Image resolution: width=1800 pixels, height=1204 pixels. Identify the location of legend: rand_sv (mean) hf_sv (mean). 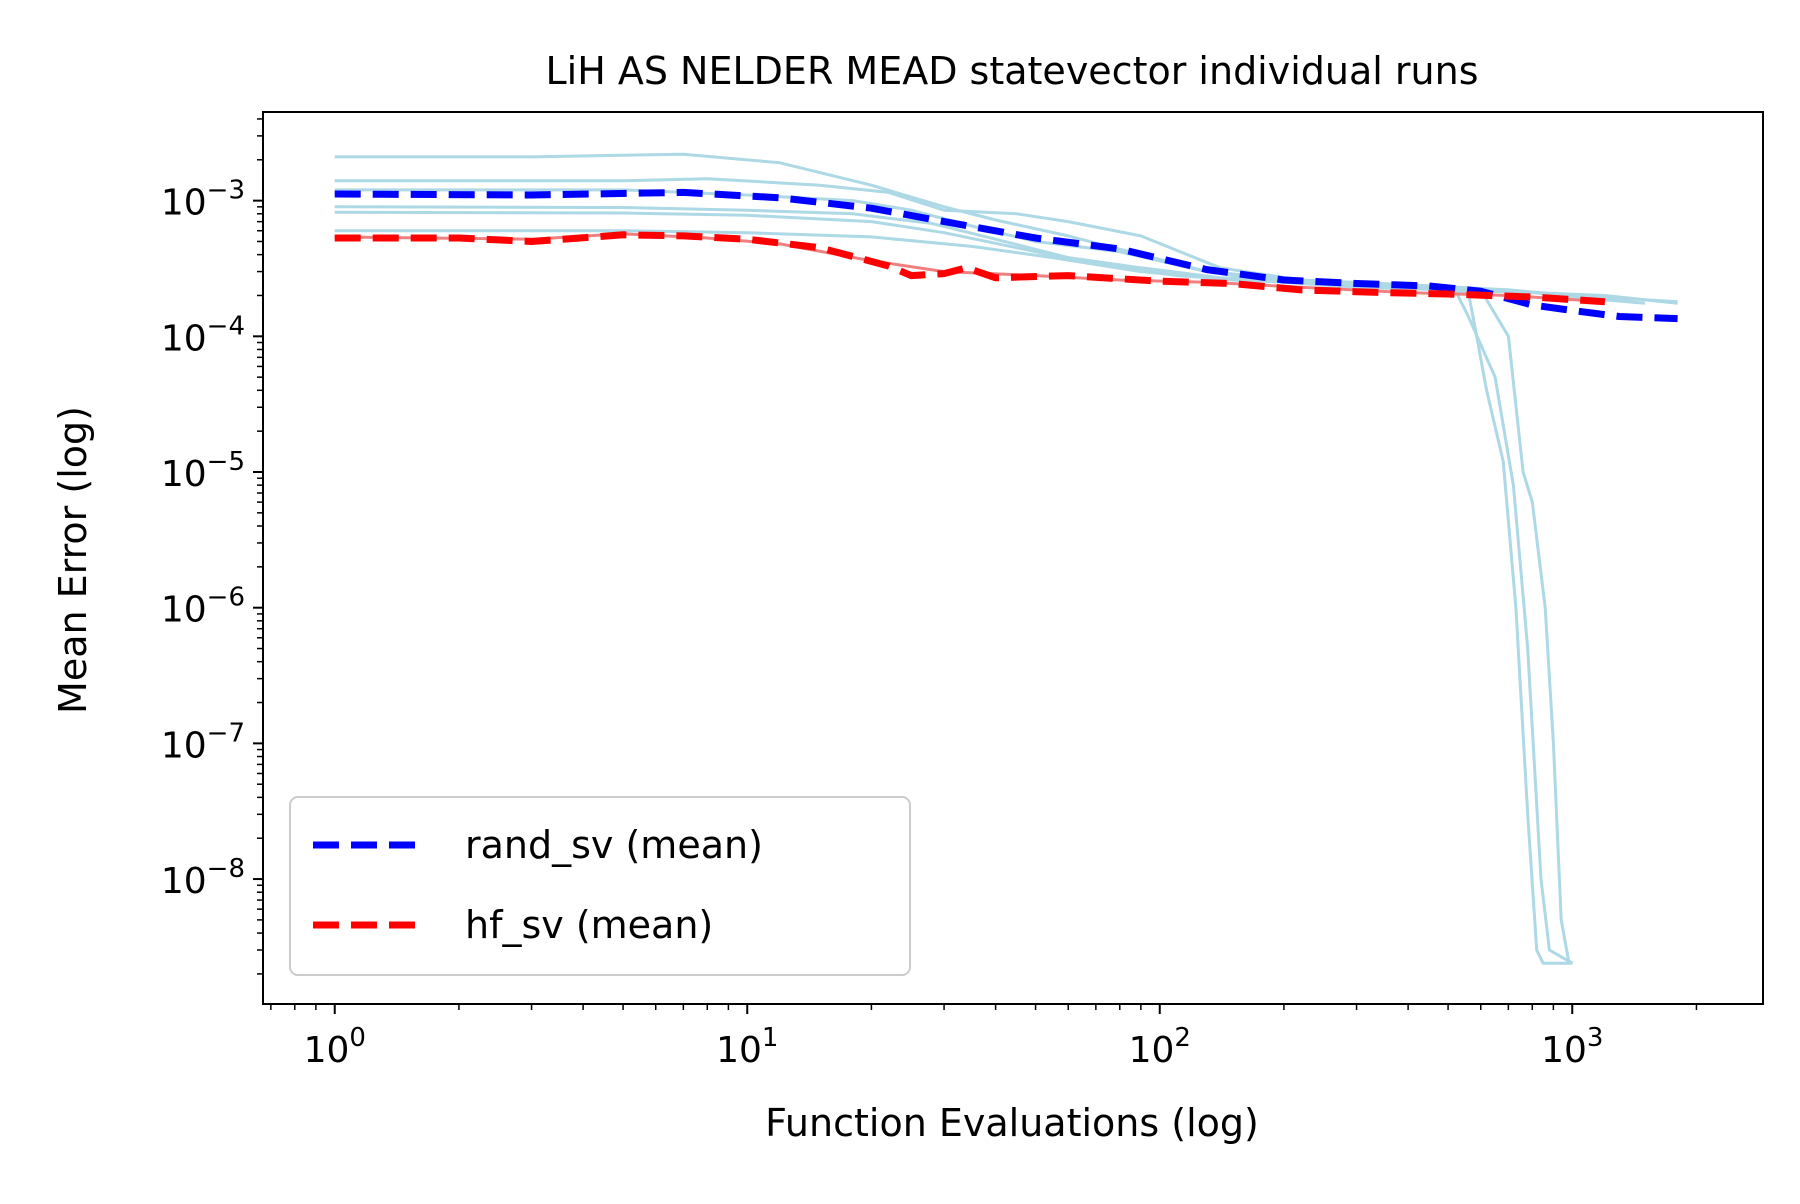
(600, 886).